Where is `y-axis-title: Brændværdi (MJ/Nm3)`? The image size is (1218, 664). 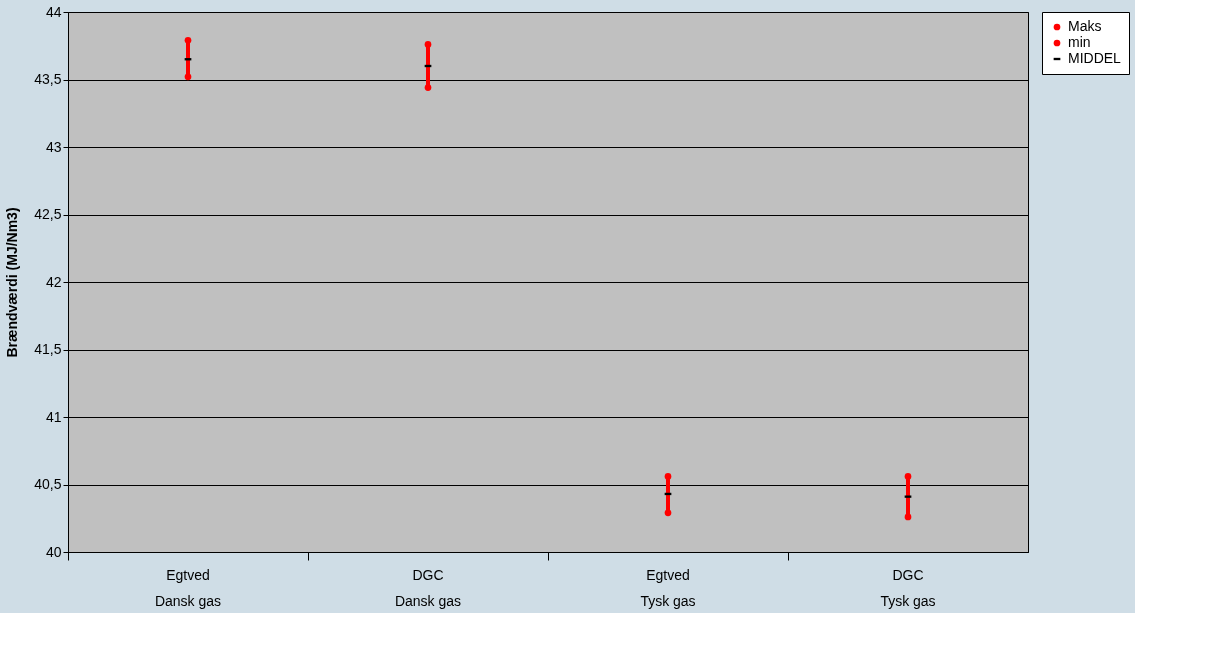
y-axis-title: Brændværdi (MJ/Nm3) is located at coordinates (12, 282).